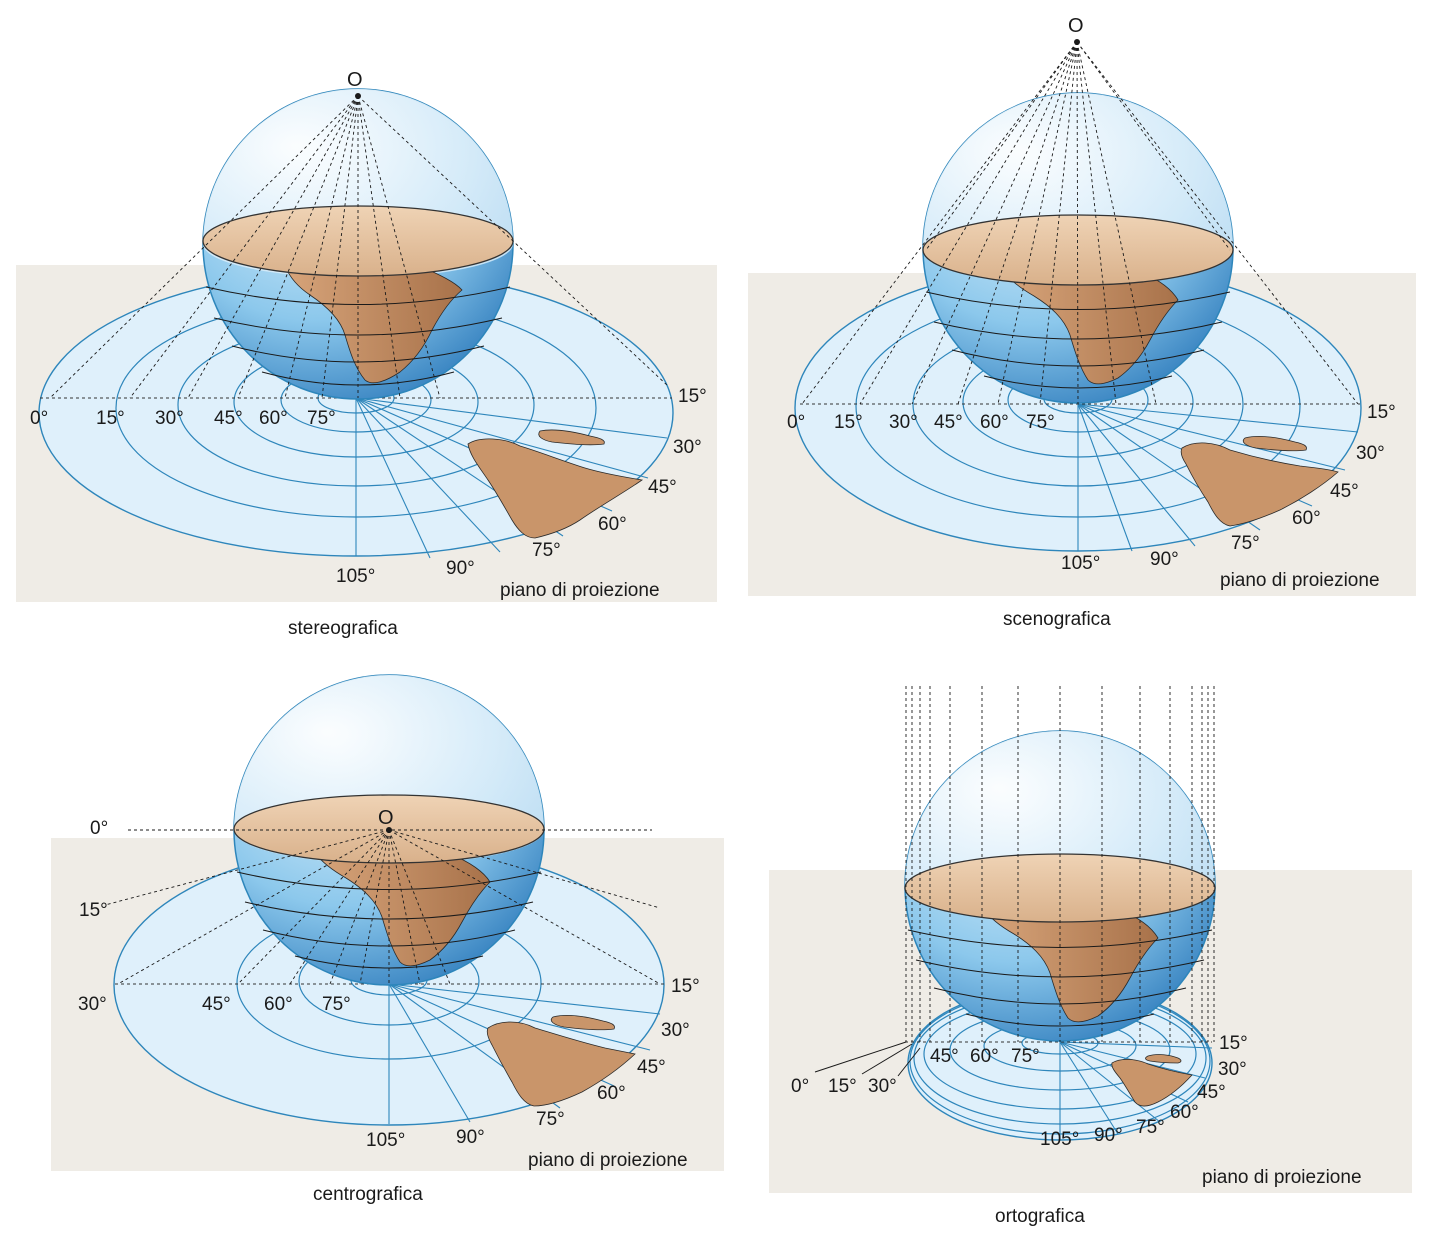  I want to click on caption-centrografica: centrografica, so click(368, 1194).